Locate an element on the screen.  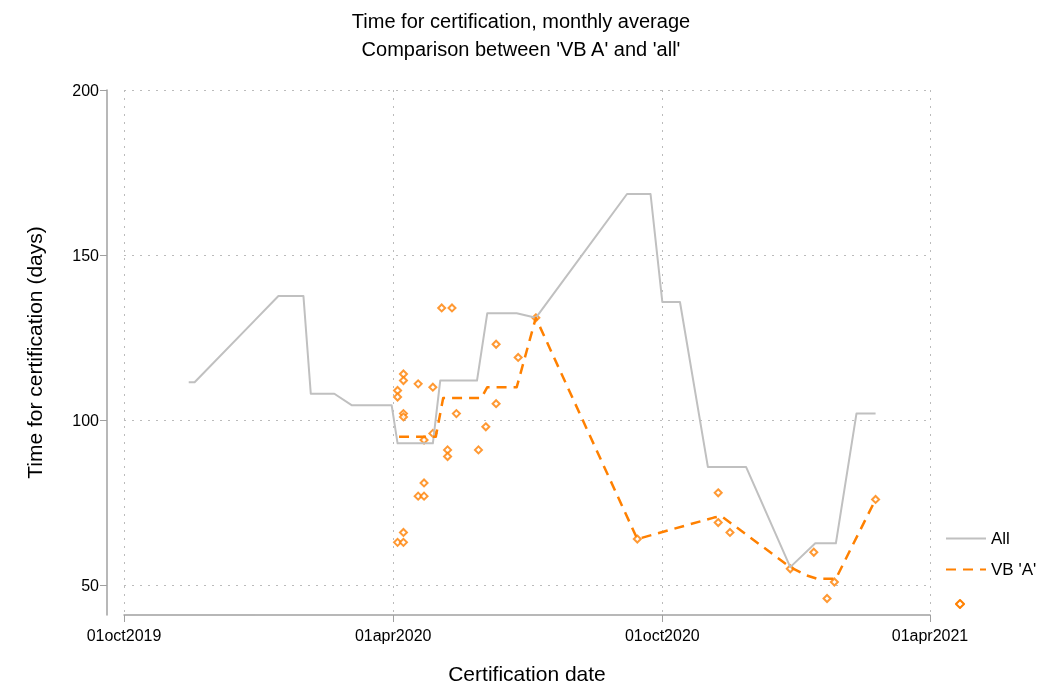
y-tick-label: 100 is located at coordinates (86, 420).